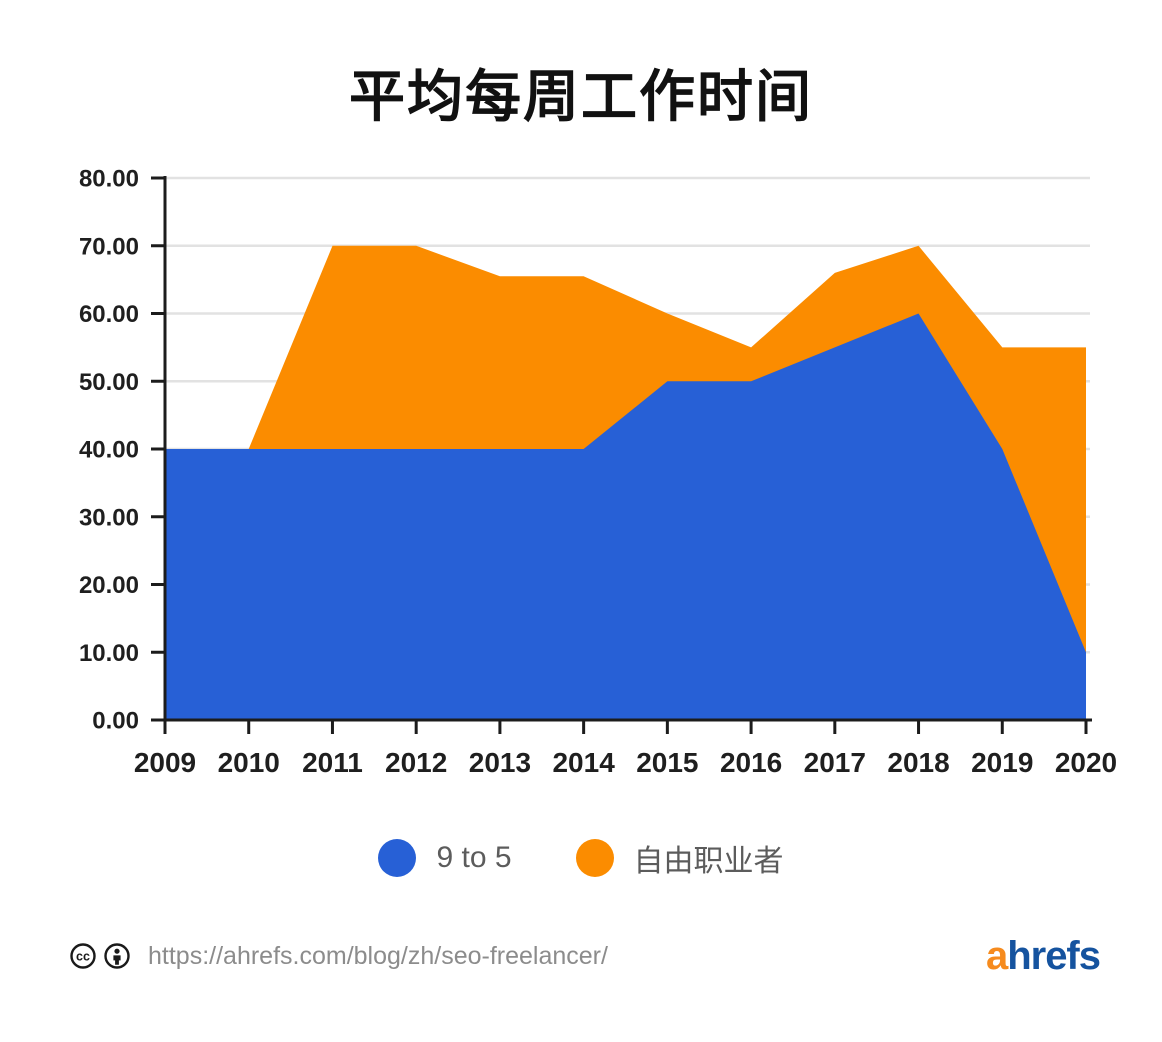  What do you see at coordinates (109, 517) in the screenshot?
I see `y-tick-label: 30.00` at bounding box center [109, 517].